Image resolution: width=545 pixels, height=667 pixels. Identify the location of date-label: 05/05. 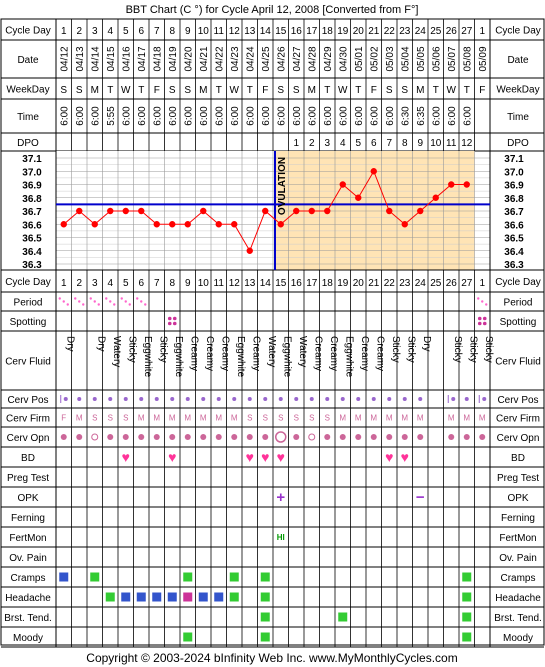
(421, 58).